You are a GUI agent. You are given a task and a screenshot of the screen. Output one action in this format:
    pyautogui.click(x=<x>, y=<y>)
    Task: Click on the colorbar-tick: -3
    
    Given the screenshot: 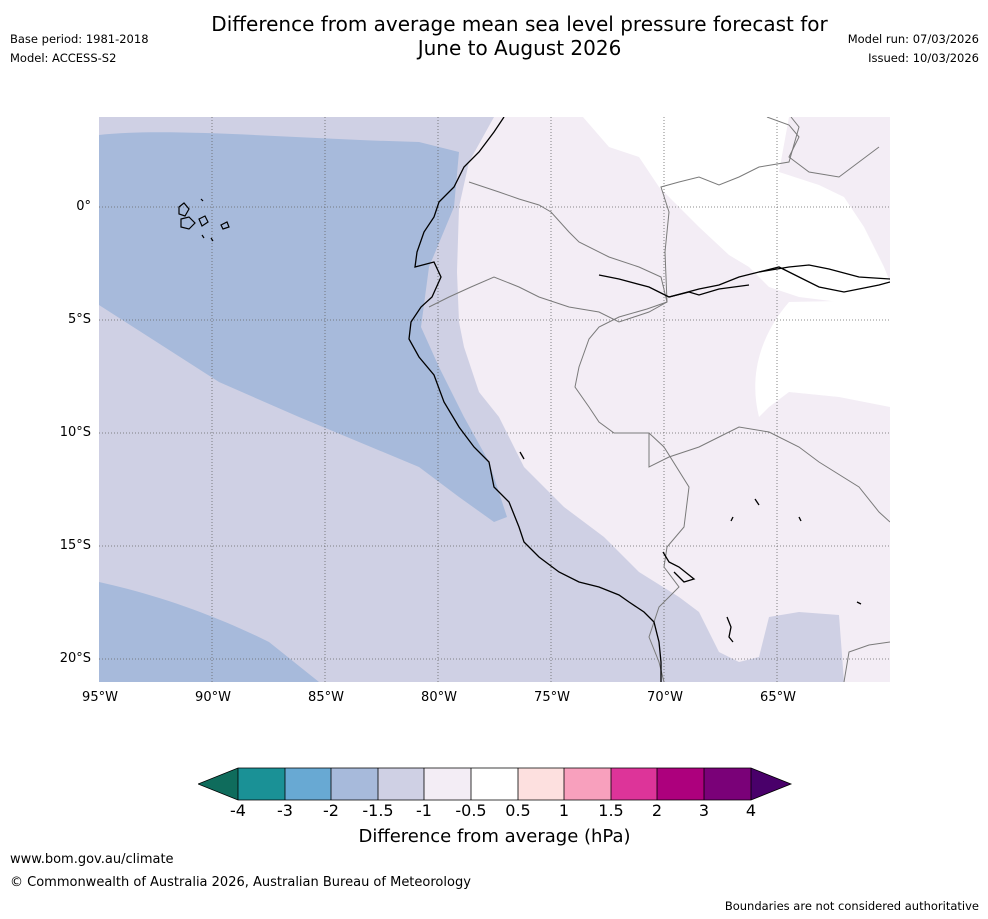 What is the action you would take?
    pyautogui.click(x=285, y=810)
    